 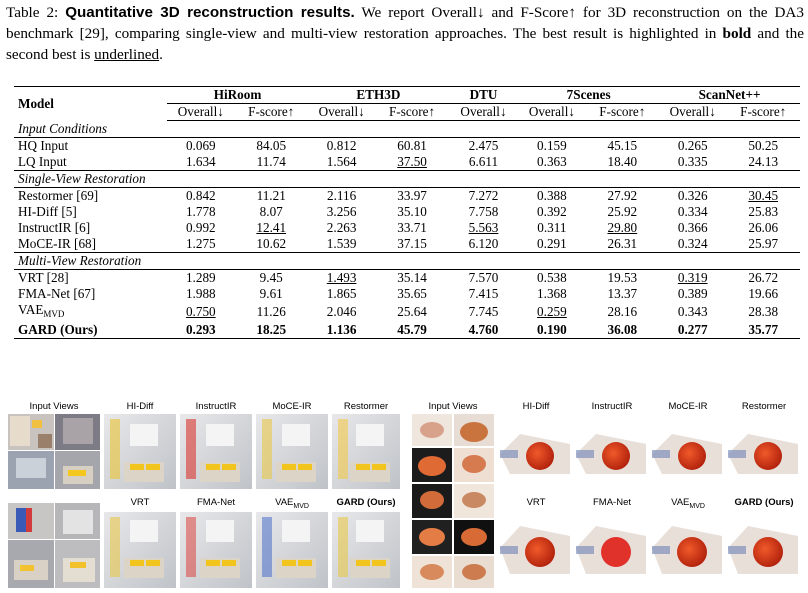 I want to click on table-cell: 2.475, so click(x=483, y=145).